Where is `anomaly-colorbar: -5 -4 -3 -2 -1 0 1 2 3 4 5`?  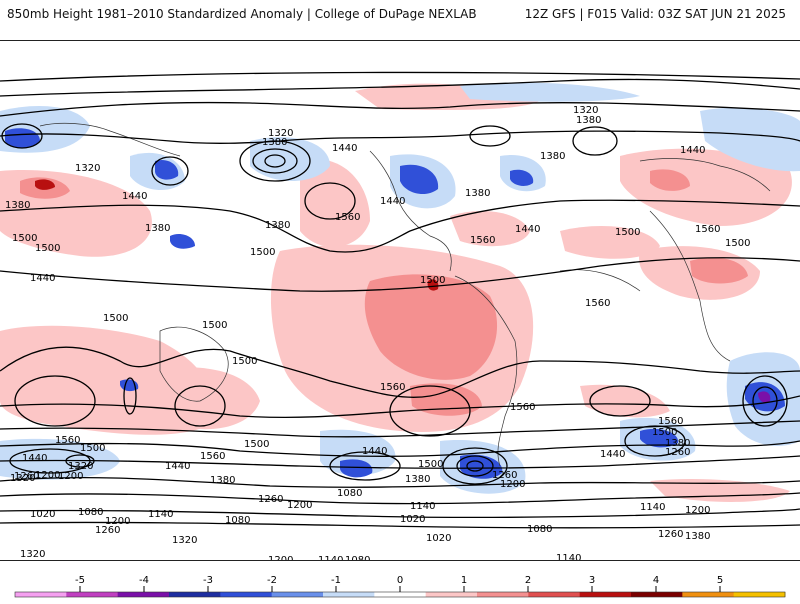 anomaly-colorbar: -5 -4 -3 -2 -1 0 1 2 3 4 5 is located at coordinates (400, 585).